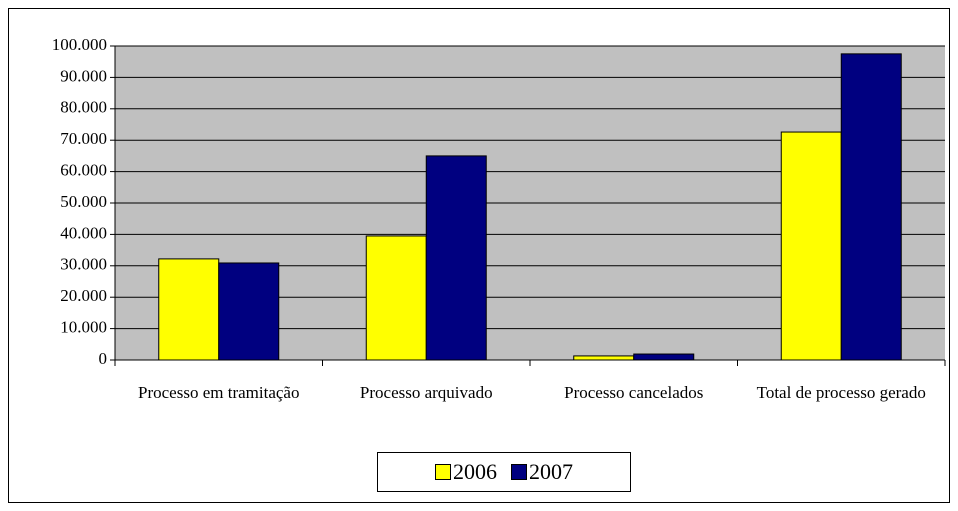 The width and height of the screenshot is (958, 511). I want to click on y-tick-label: 0, so click(103, 358).